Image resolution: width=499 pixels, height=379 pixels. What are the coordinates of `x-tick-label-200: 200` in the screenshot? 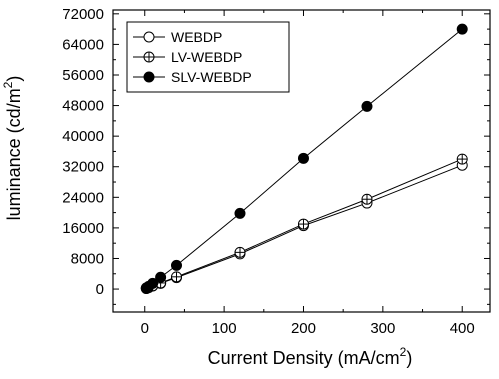 It's located at (303, 328).